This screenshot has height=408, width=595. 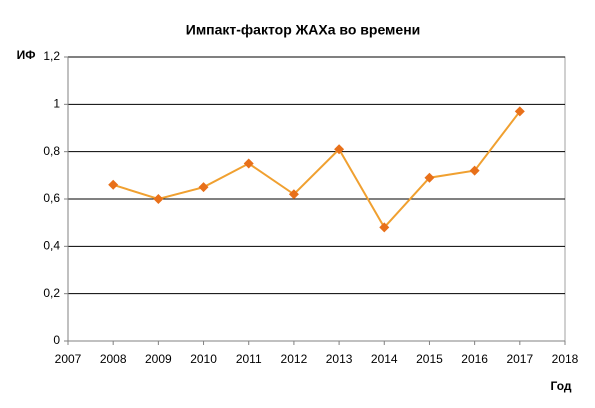 What do you see at coordinates (26, 55) in the screenshot?
I see `y-axis-label: ИФ` at bounding box center [26, 55].